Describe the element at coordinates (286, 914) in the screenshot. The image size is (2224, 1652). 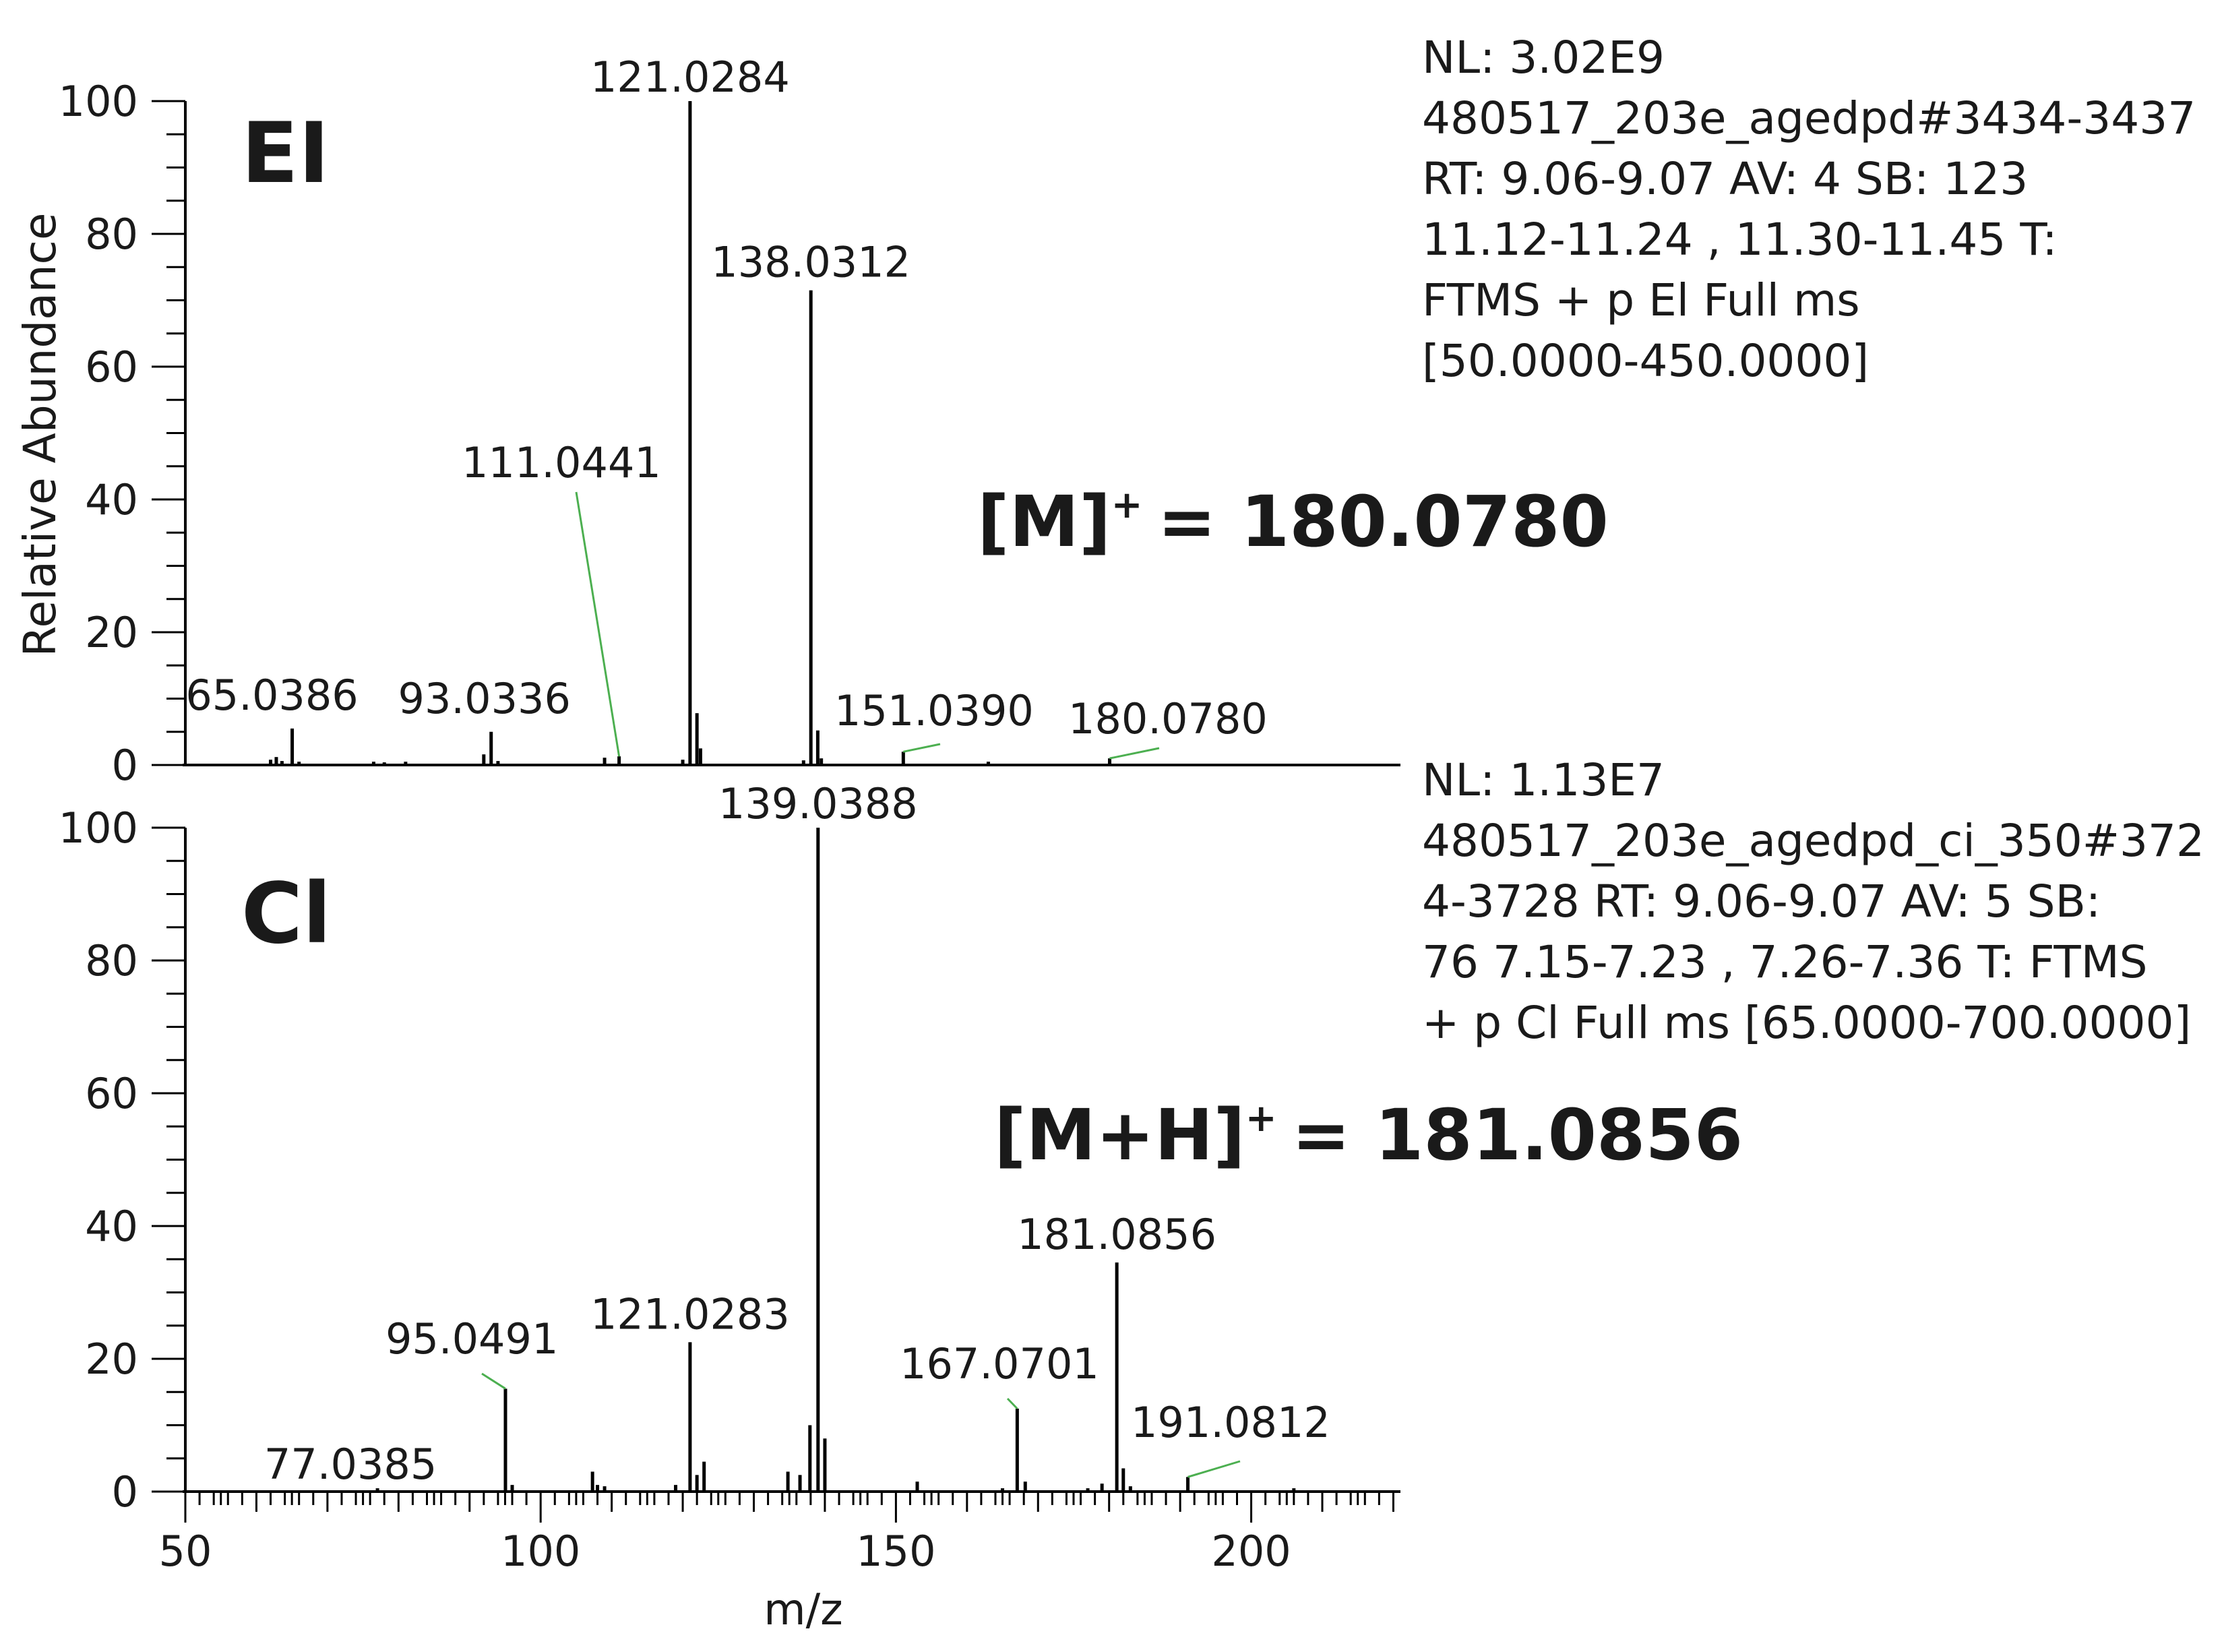
I see `ci-panel-tag: Cl` at that location.